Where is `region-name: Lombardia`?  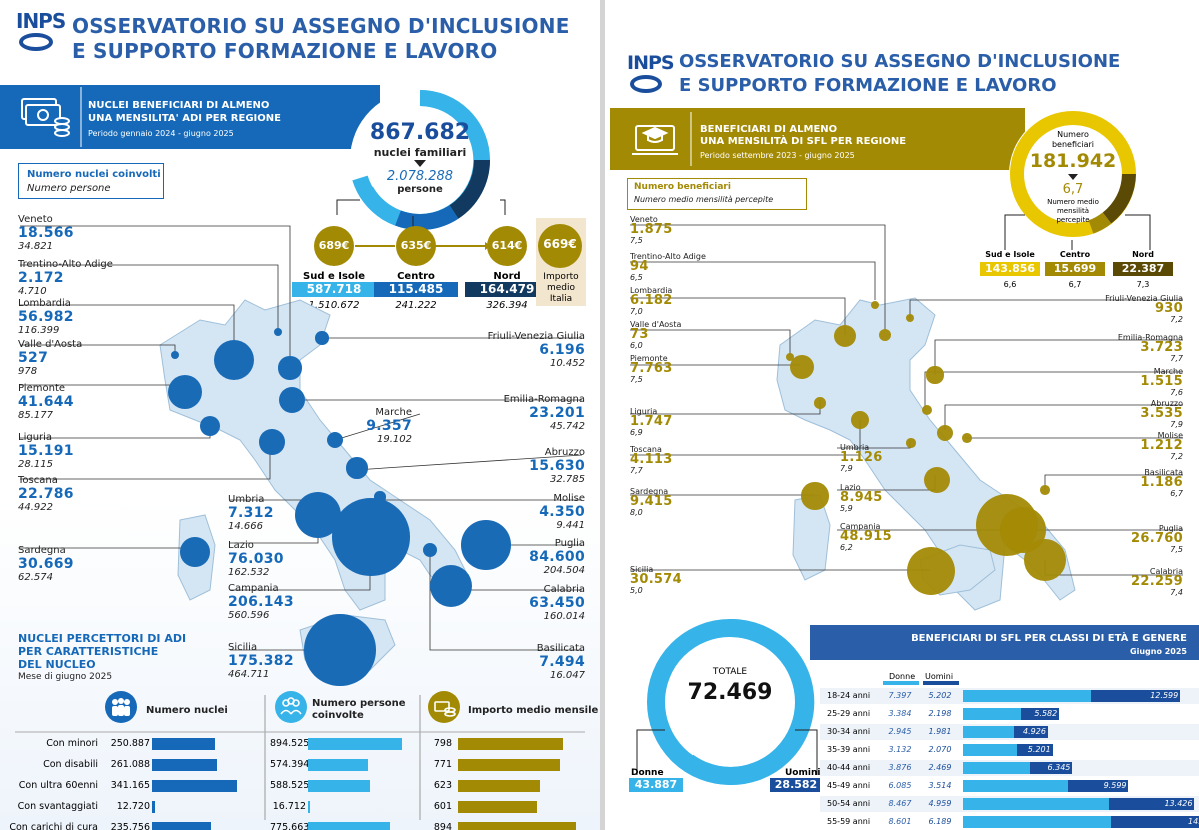 region-name: Lombardia is located at coordinates (44, 303).